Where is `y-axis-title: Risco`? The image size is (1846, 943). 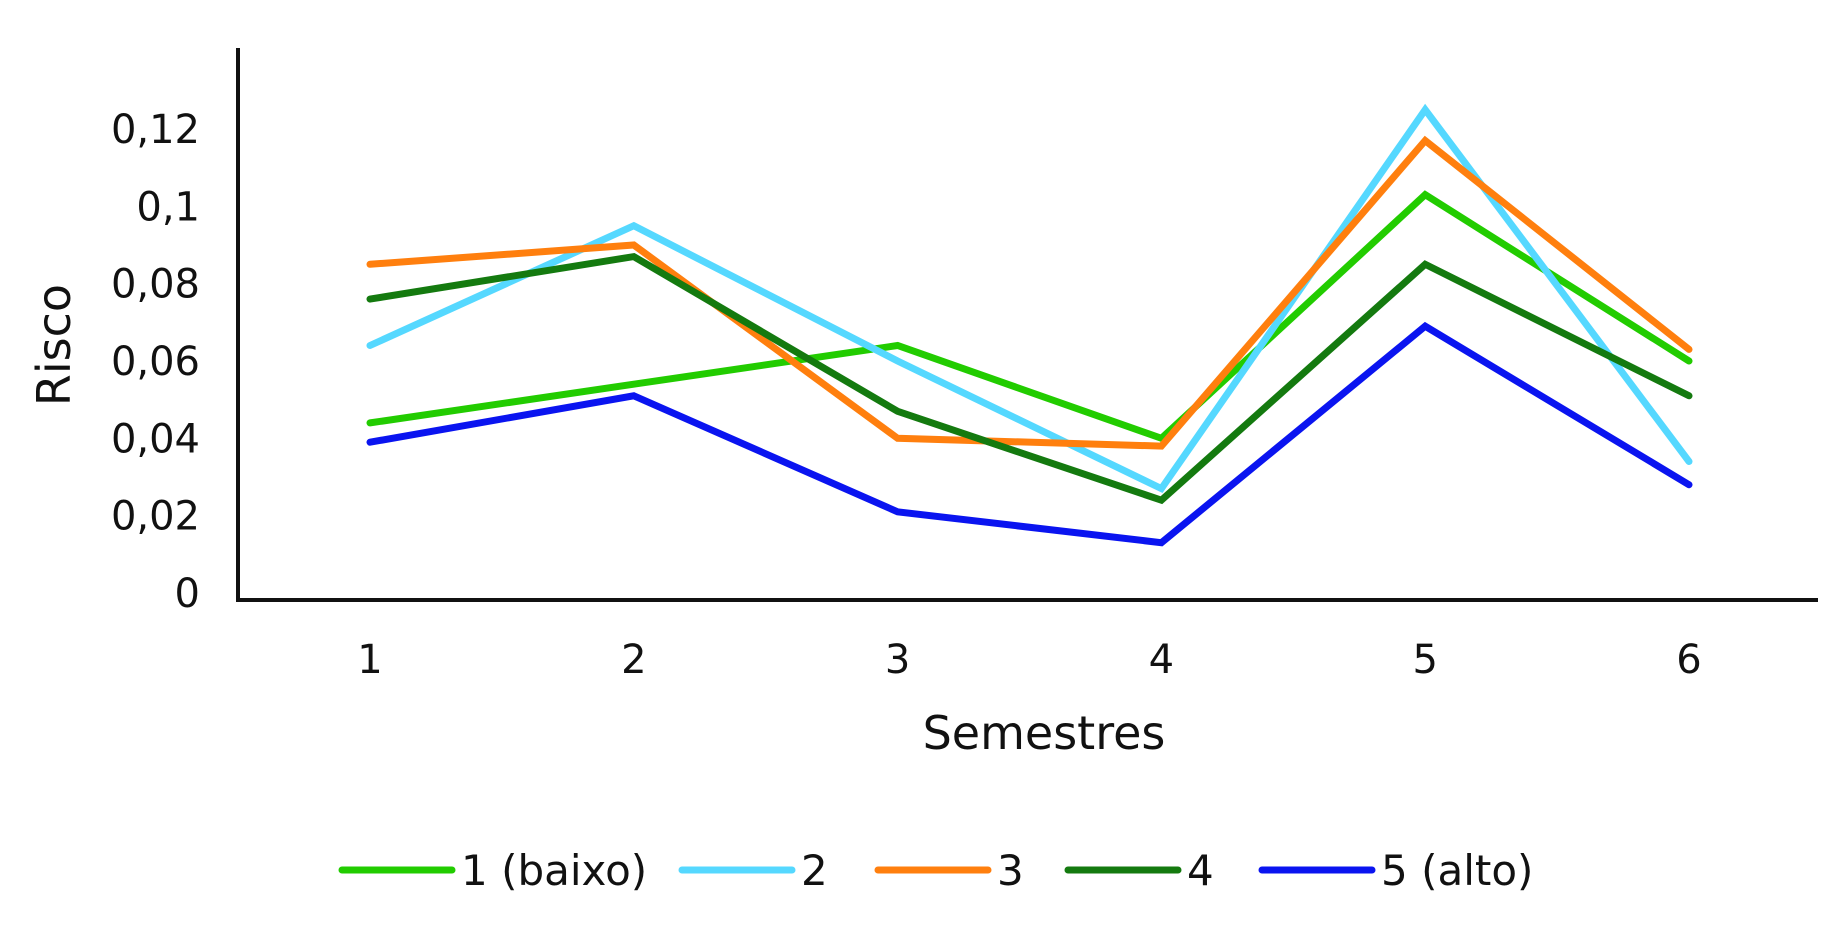 y-axis-title: Risco is located at coordinates (54, 345).